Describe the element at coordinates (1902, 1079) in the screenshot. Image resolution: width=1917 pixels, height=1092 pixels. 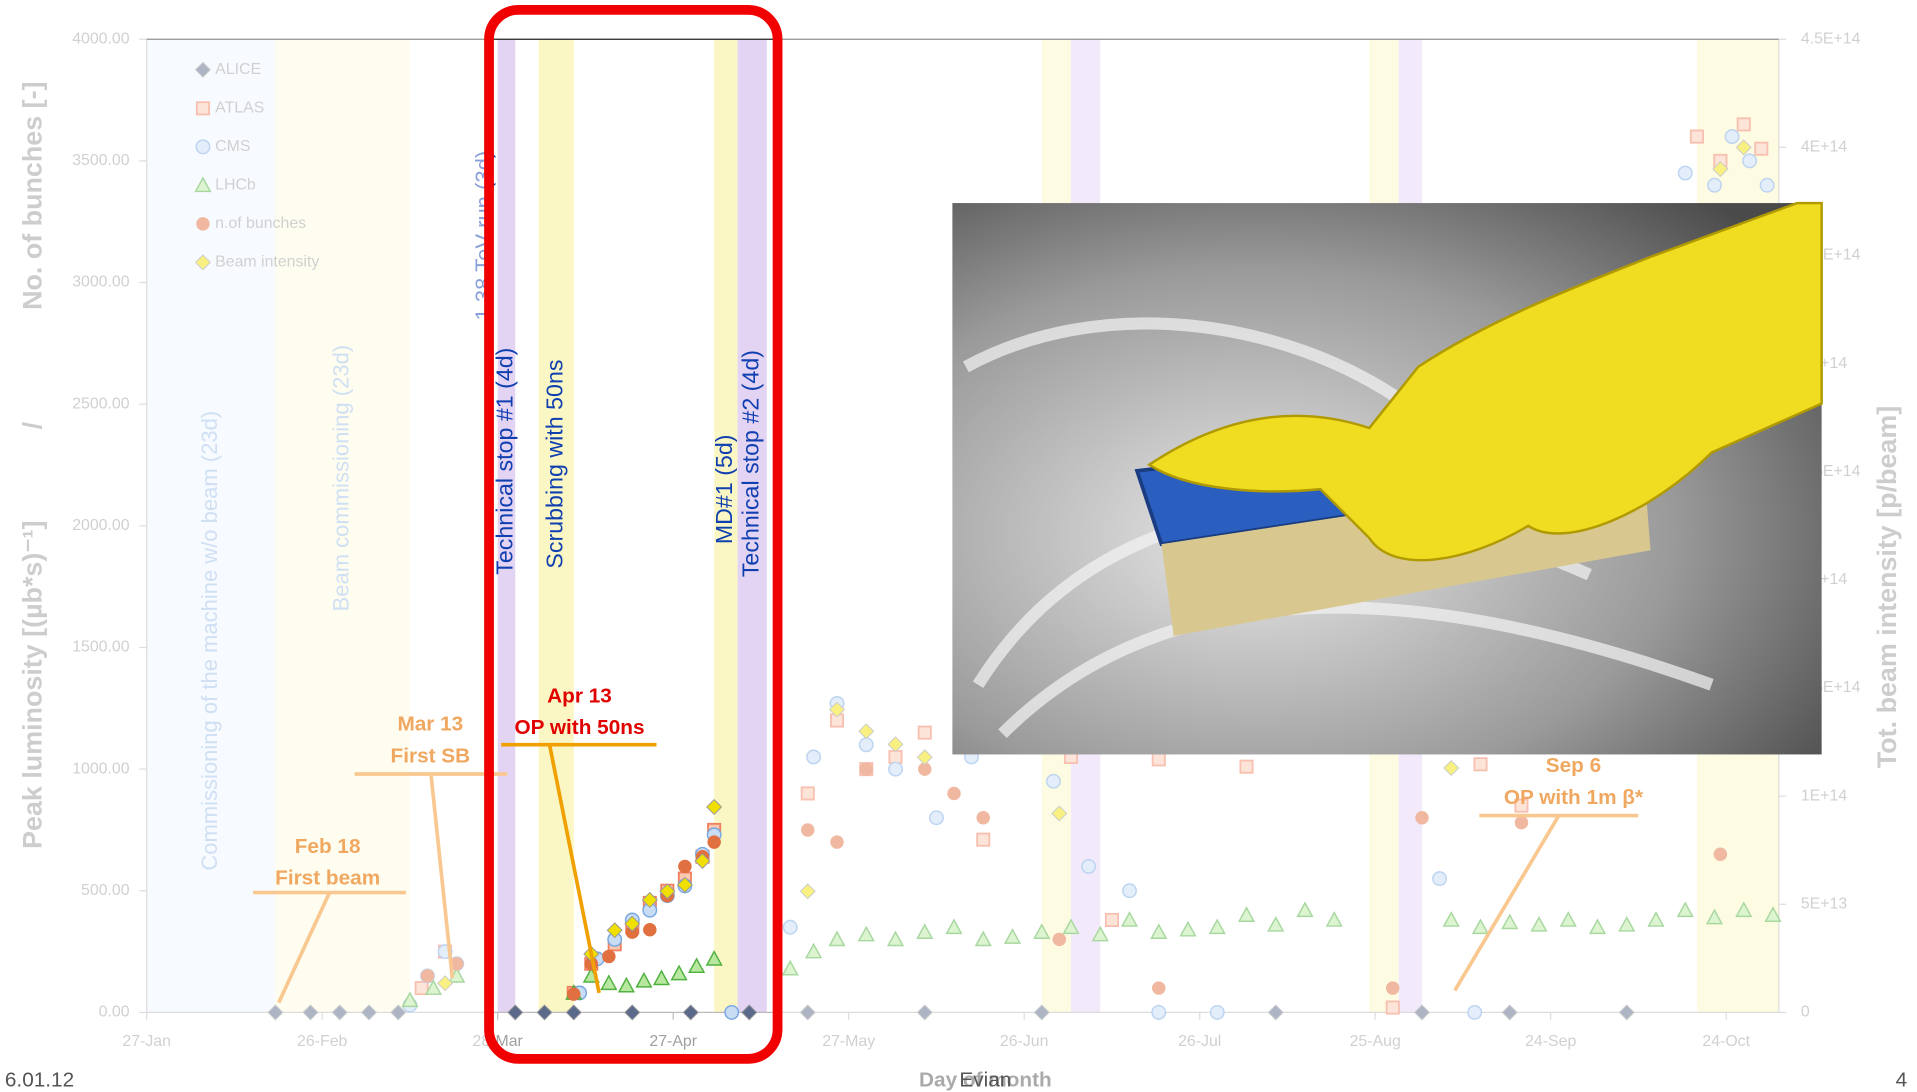
I see `footer-page: 4` at that location.